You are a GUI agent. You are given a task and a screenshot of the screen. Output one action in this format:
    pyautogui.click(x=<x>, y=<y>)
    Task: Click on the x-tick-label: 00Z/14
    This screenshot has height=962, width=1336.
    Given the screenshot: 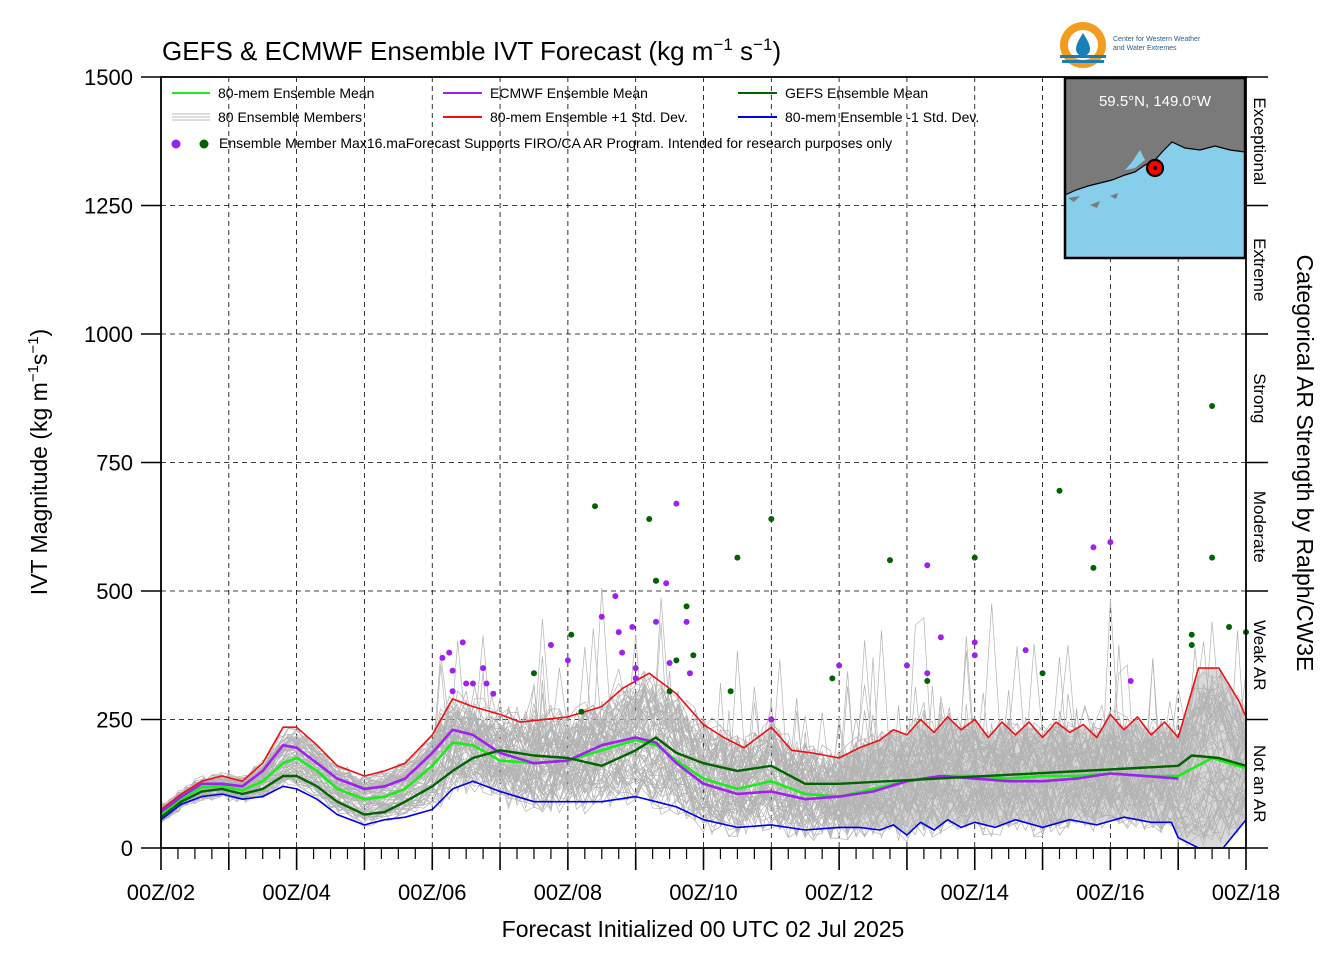 What is the action you would take?
    pyautogui.click(x=975, y=892)
    